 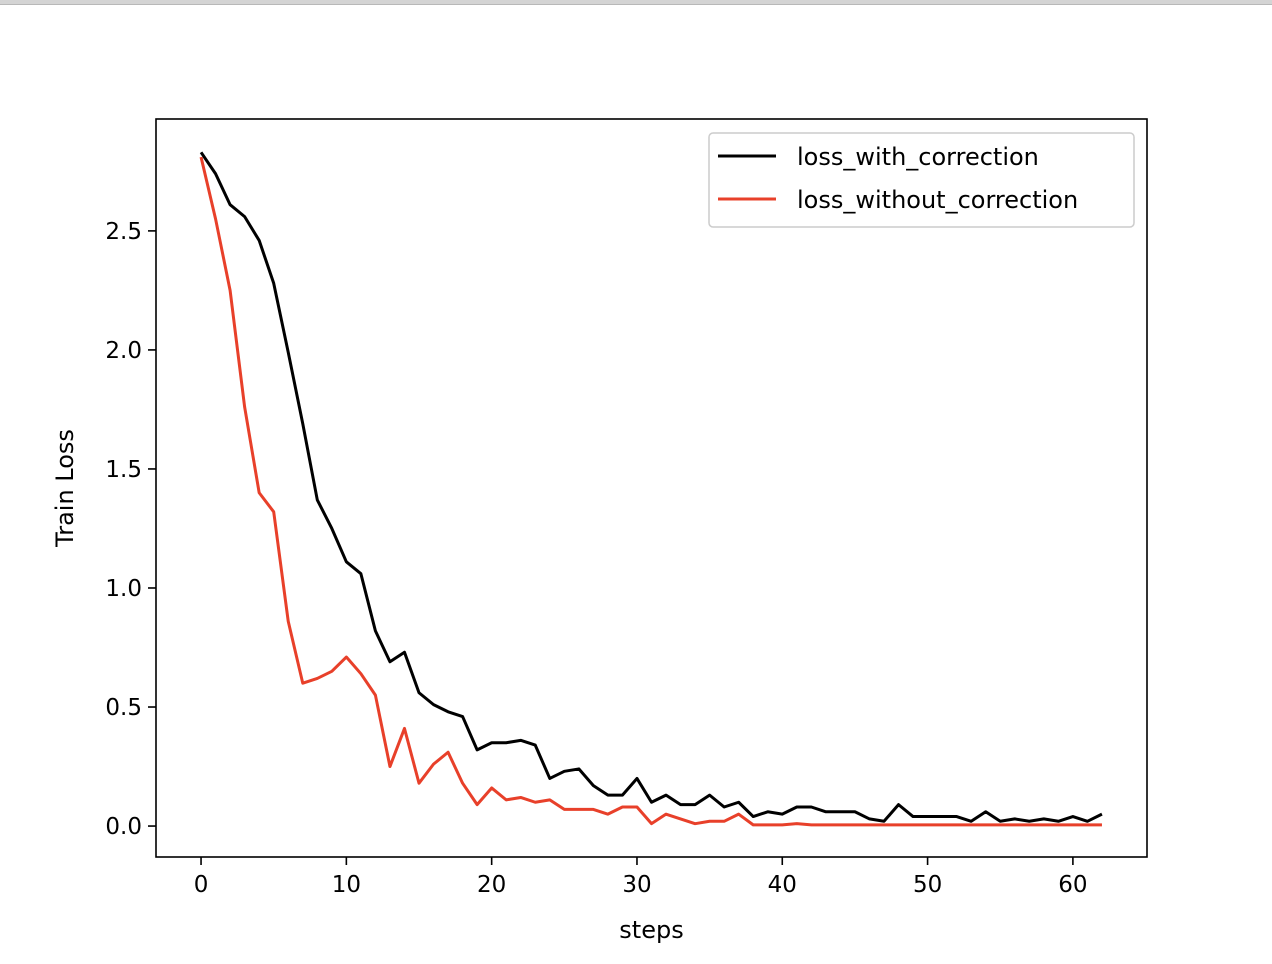 I want to click on legend-box, so click(x=921, y=180).